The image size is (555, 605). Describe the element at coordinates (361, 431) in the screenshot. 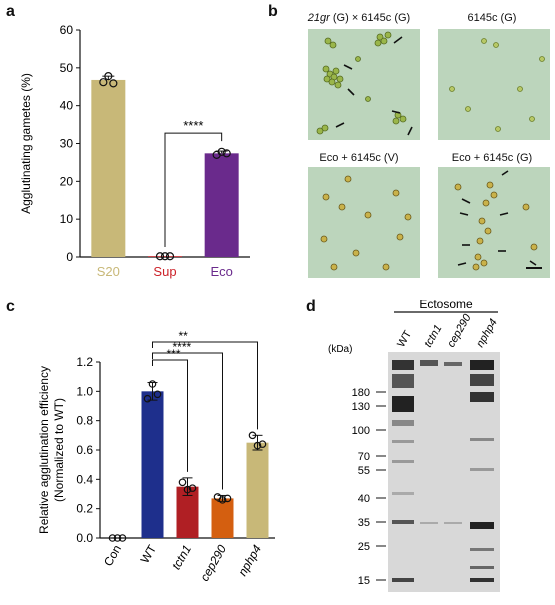

I see `marker-100: 100` at that location.